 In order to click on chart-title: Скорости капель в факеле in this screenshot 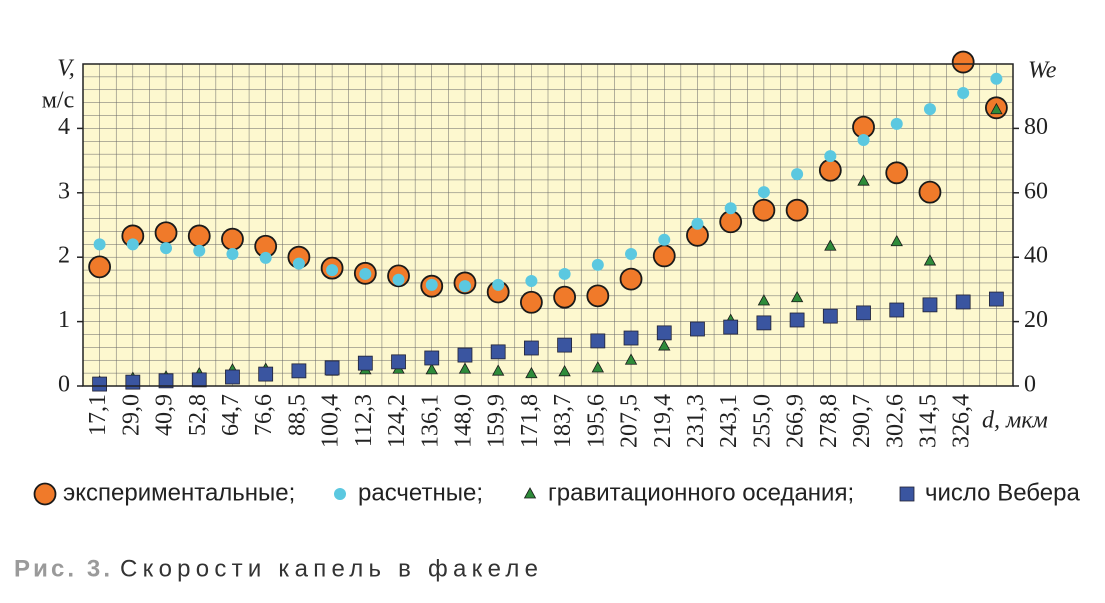, I will do `click(329, 568)`.